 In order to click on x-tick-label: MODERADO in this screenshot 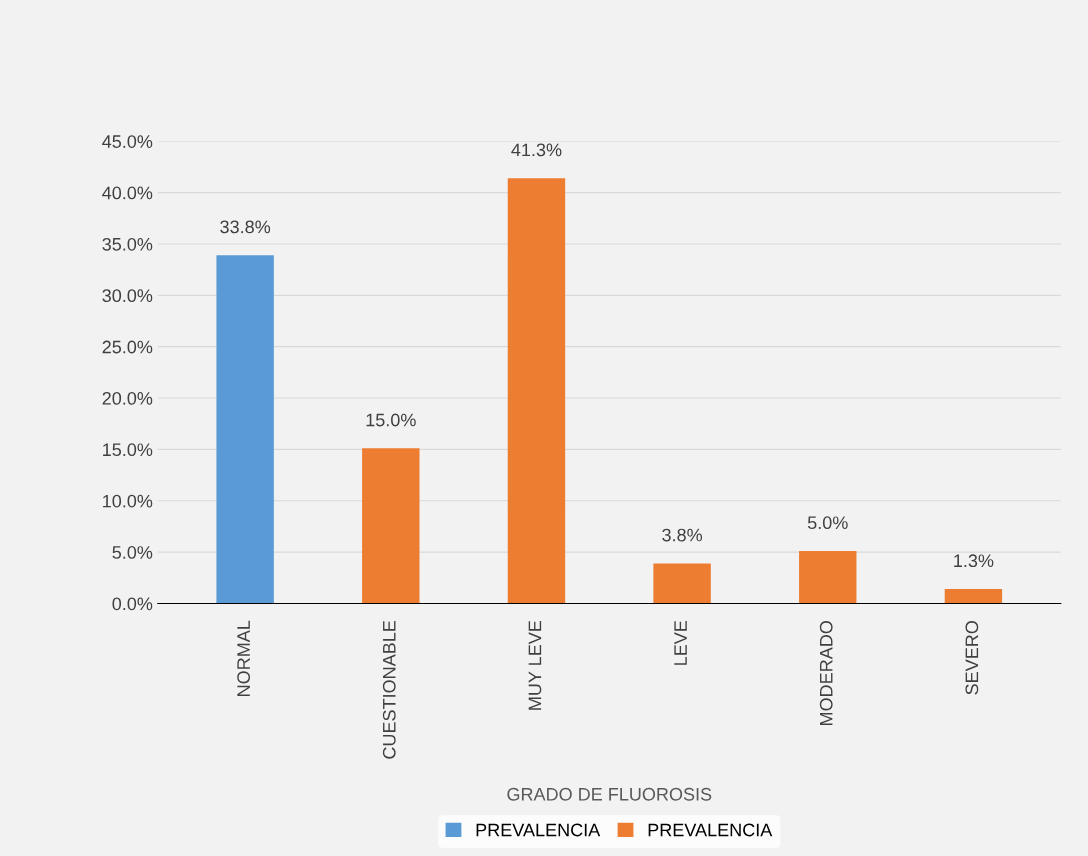, I will do `click(826, 673)`.